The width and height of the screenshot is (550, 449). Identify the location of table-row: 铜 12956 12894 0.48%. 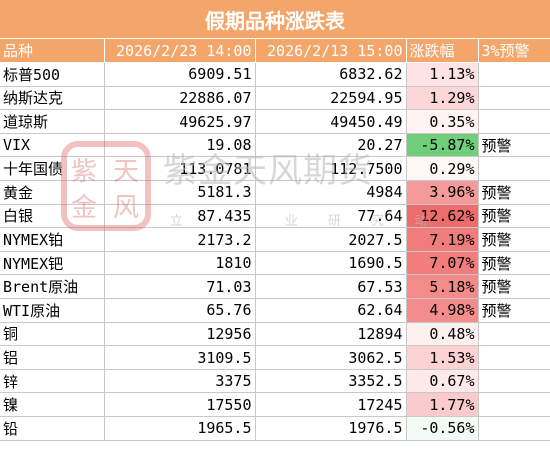
(275, 334).